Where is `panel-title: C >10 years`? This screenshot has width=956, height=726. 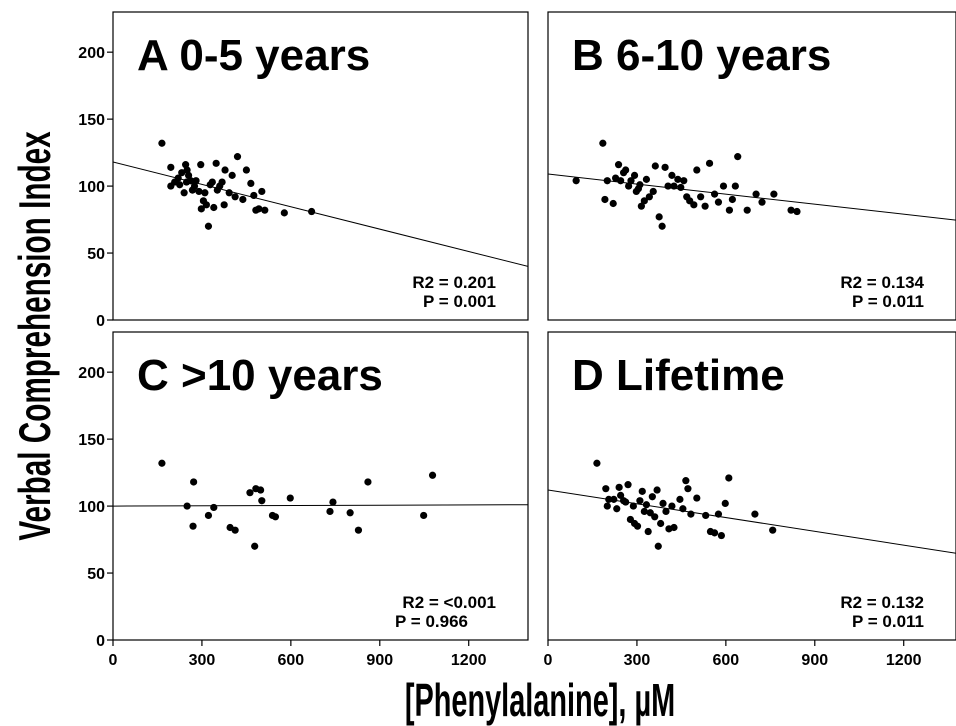 panel-title: C >10 years is located at coordinates (260, 375).